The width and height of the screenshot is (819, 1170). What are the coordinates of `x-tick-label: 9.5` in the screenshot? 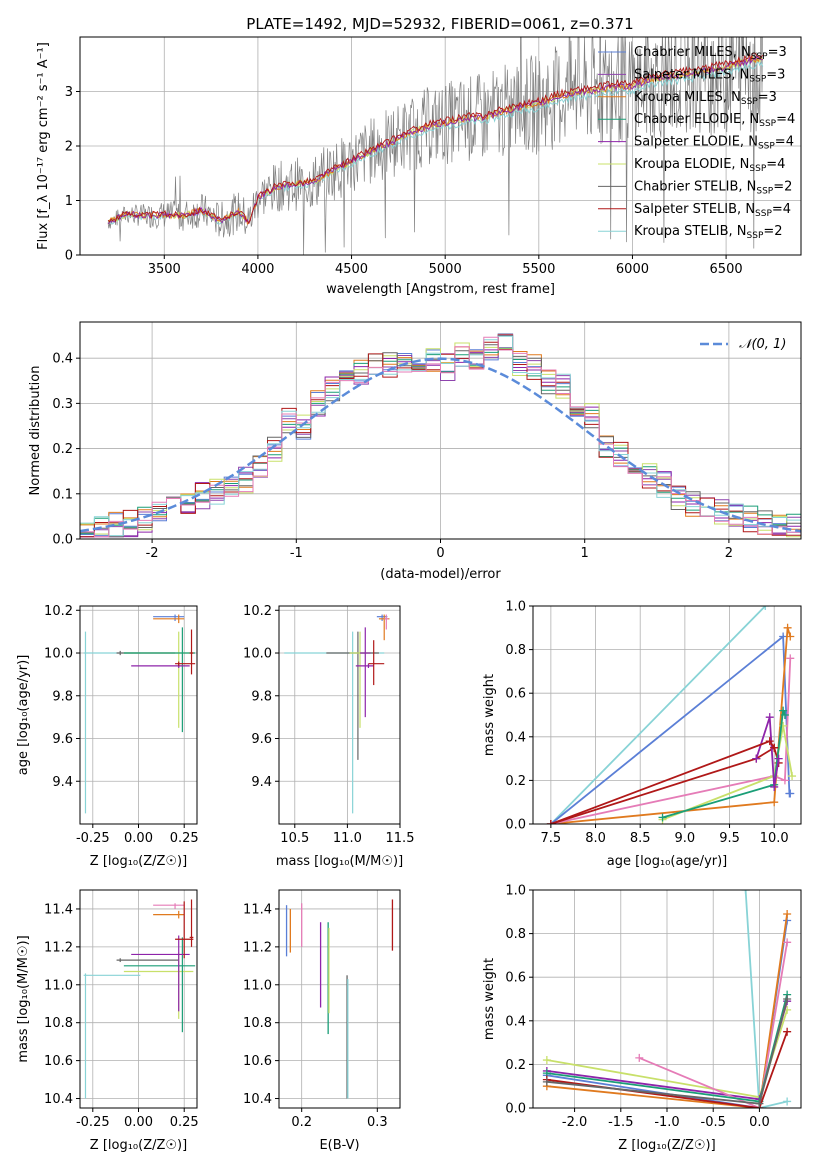 It's located at (729, 838).